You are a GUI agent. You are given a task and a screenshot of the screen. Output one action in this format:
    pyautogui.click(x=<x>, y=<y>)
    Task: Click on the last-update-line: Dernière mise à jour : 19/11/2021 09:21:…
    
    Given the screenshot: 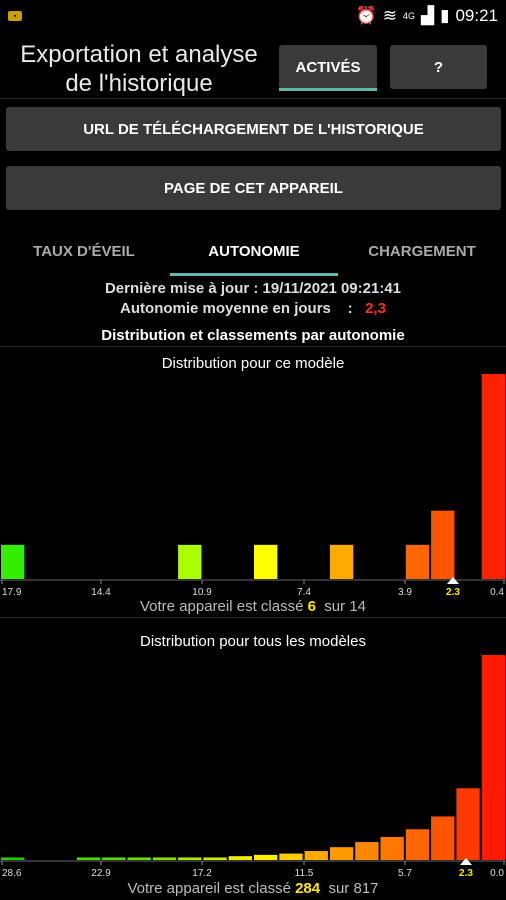 What is the action you would take?
    pyautogui.click(x=253, y=288)
    